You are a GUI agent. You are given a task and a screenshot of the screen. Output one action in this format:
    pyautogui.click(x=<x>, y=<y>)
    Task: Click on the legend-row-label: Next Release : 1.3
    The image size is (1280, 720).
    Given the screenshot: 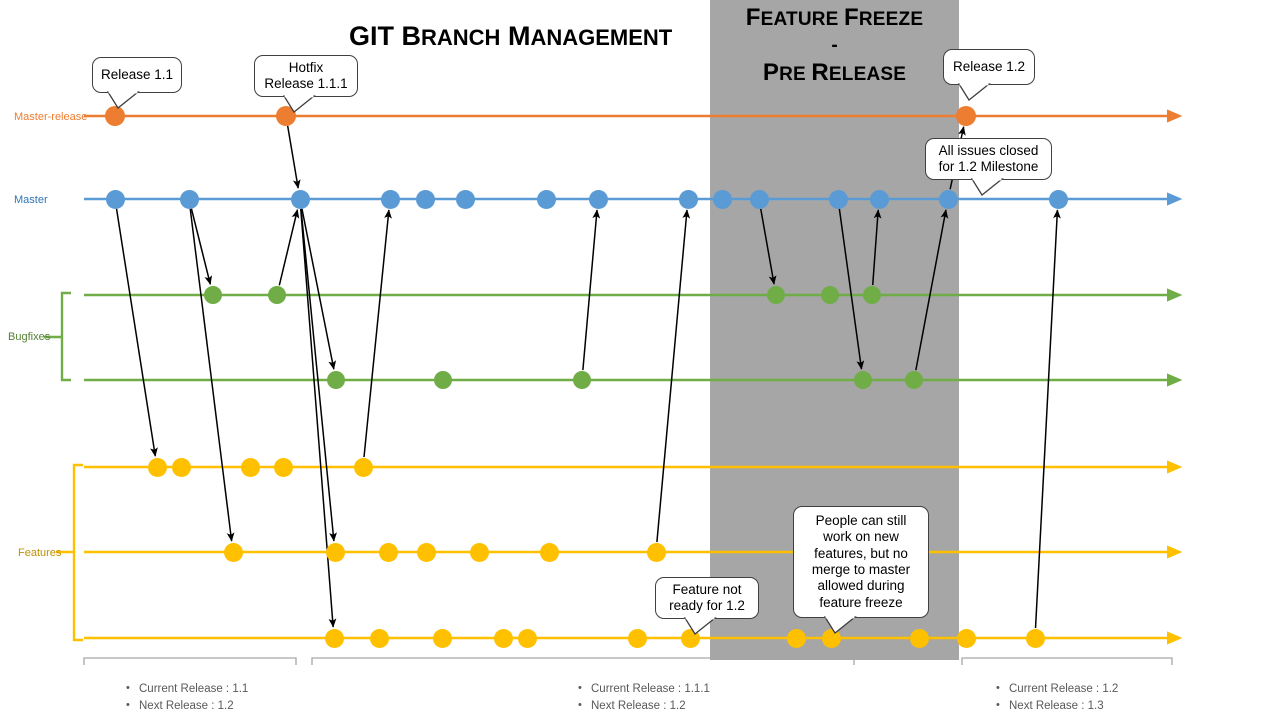 What is the action you would take?
    pyautogui.click(x=1056, y=705)
    